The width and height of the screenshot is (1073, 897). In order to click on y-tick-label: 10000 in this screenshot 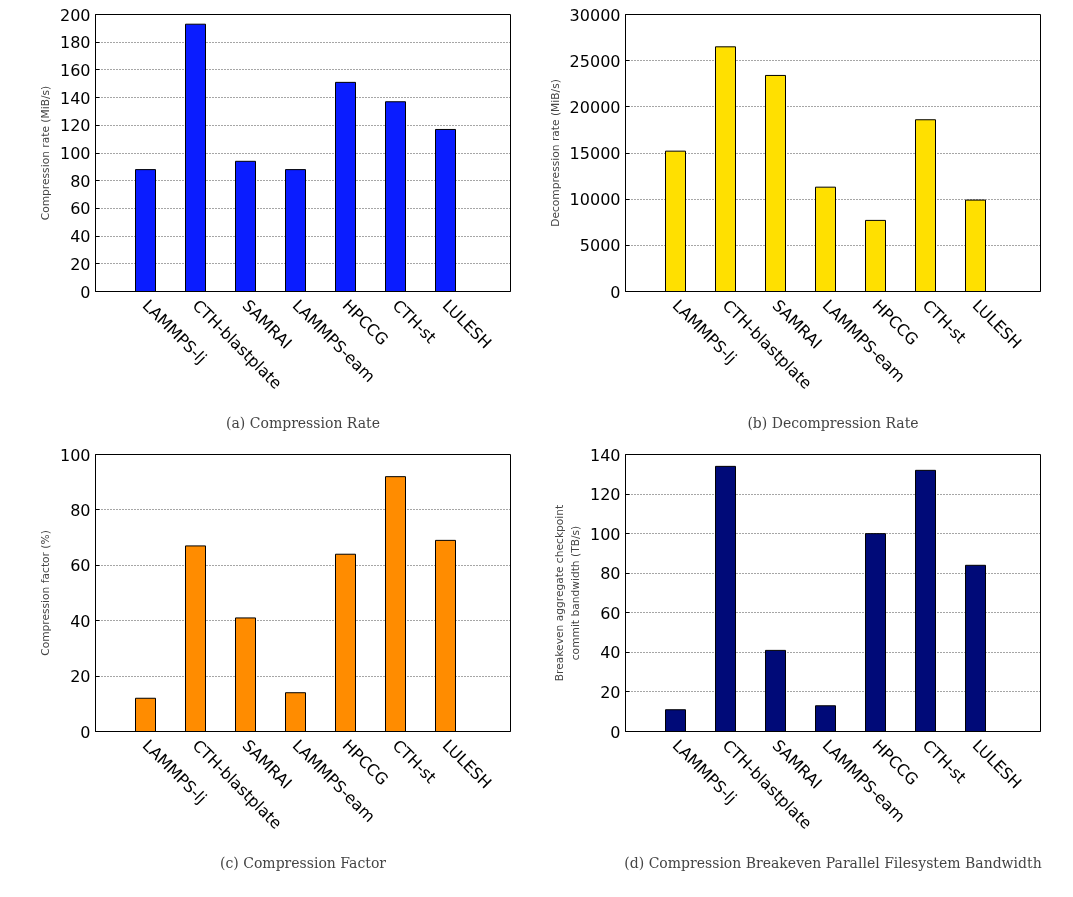, I will do `click(595, 200)`.